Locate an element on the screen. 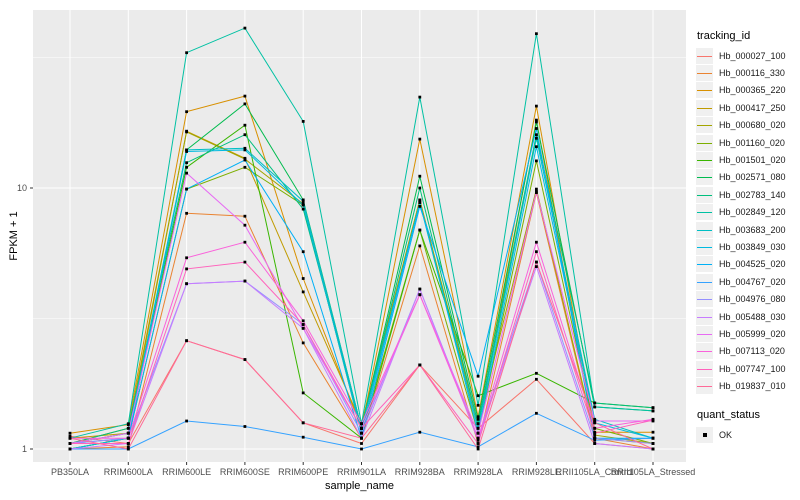 This screenshot has height=500, width=800. legend-item-Hb_000365_220: Hb_000365_220 is located at coordinates (748, 90).